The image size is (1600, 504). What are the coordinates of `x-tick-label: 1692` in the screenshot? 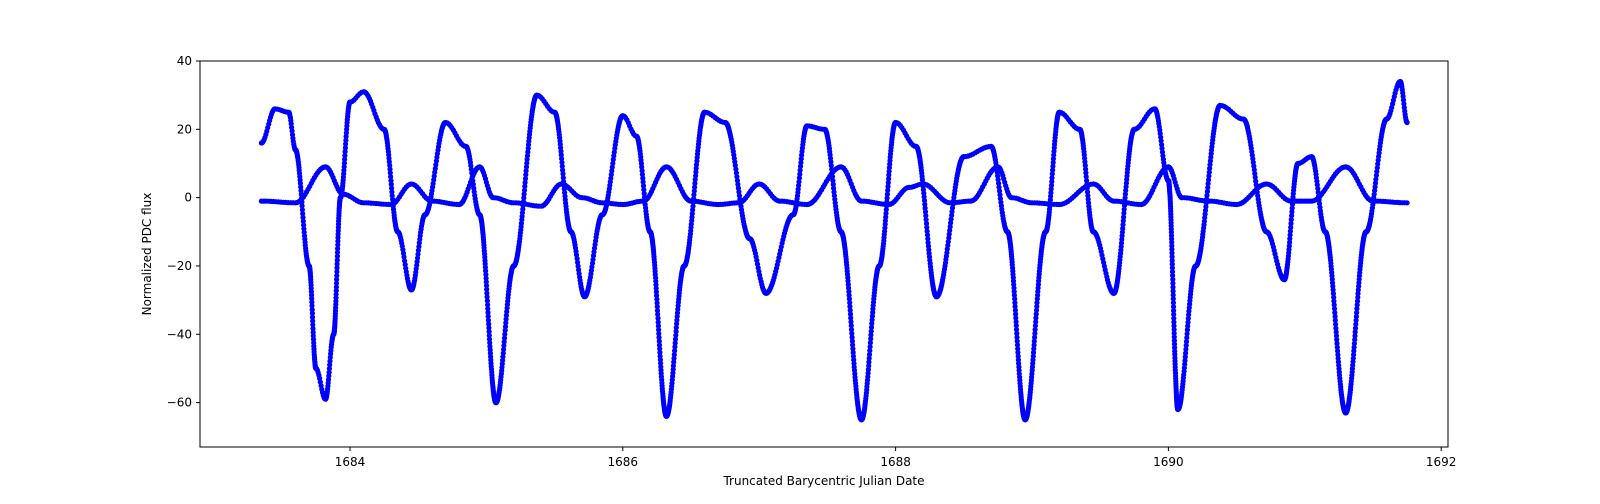 It's located at (1441, 462).